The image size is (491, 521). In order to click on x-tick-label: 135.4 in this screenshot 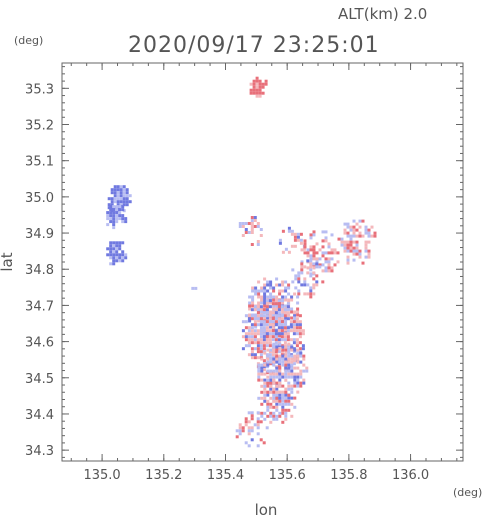, I will do `click(225, 475)`.